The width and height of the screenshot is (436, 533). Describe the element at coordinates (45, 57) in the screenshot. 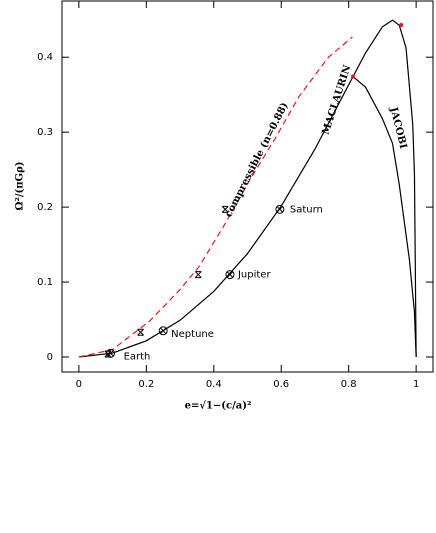

I see `y-tick-label: 0.4` at that location.